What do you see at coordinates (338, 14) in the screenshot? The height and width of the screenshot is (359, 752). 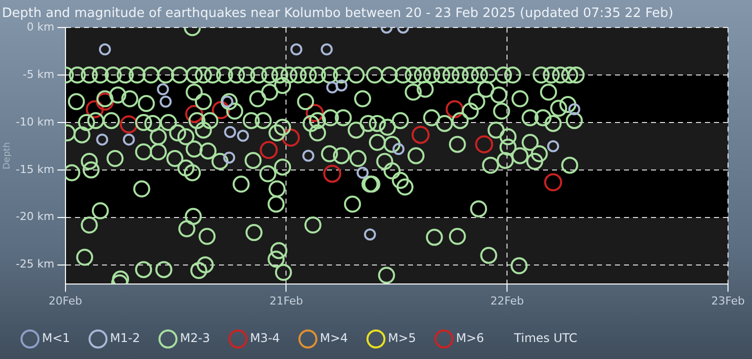 I see `chart-title: Depth and magnitude of earthquakes near Kolumbo between 20 - 23 Feb 2025 (updated 07:35 22 Feb)` at bounding box center [338, 14].